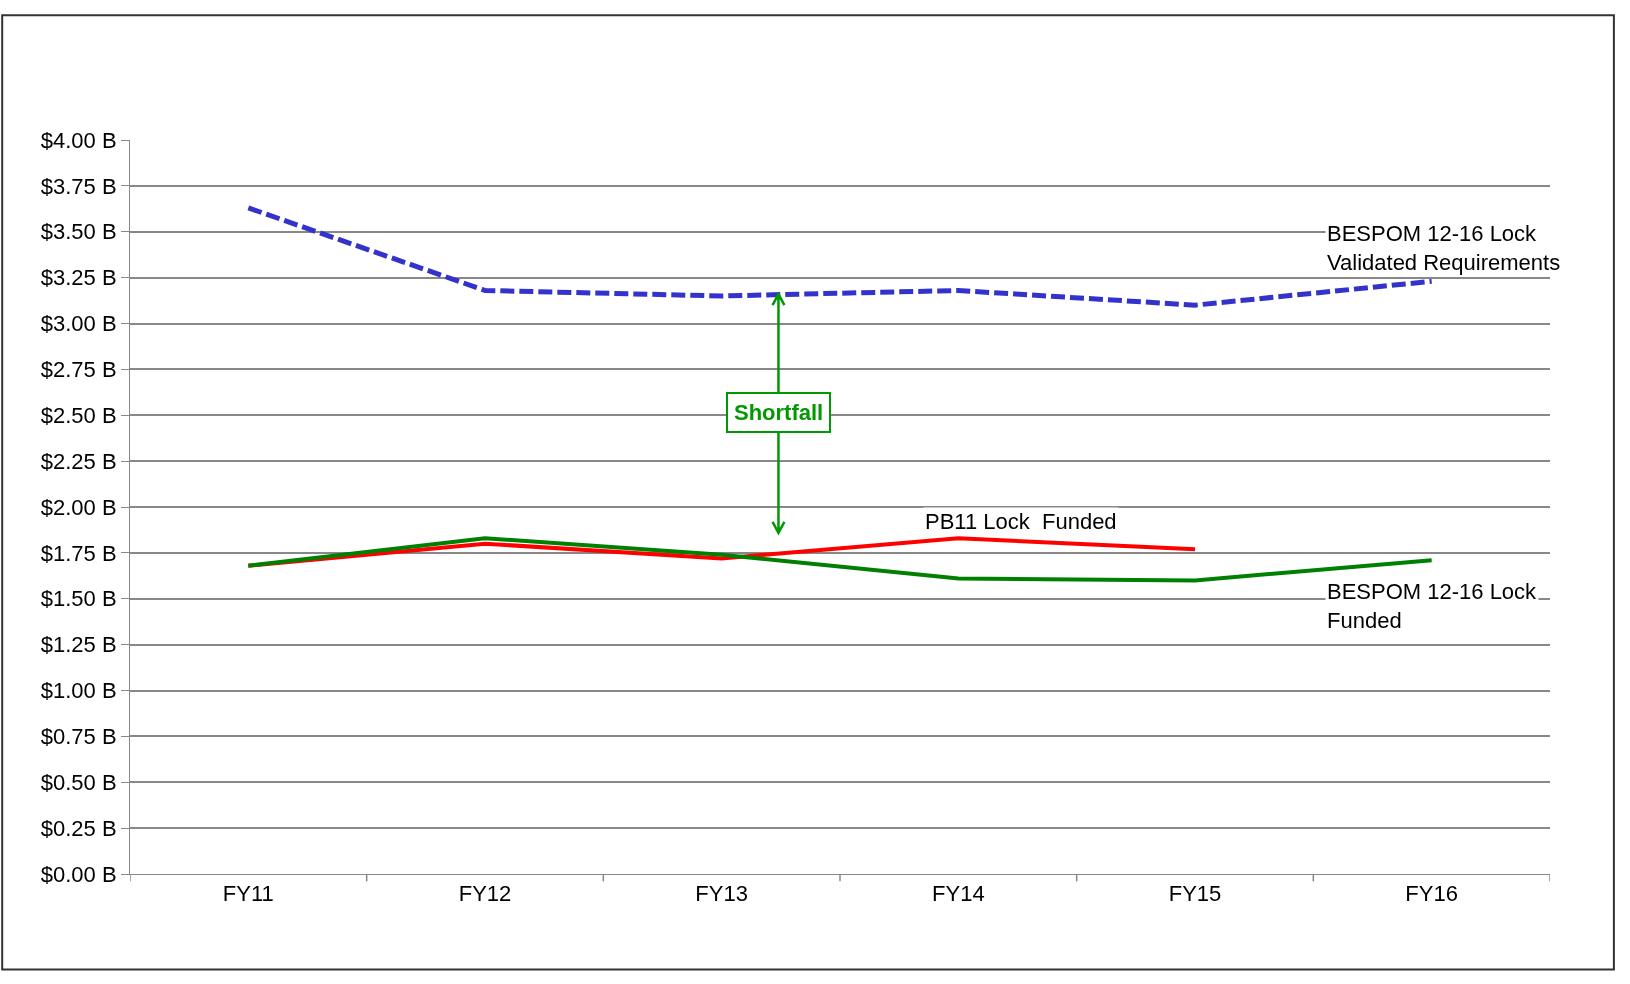  Describe the element at coordinates (721, 894) in the screenshot. I see `x-tick-label: FY13` at that location.